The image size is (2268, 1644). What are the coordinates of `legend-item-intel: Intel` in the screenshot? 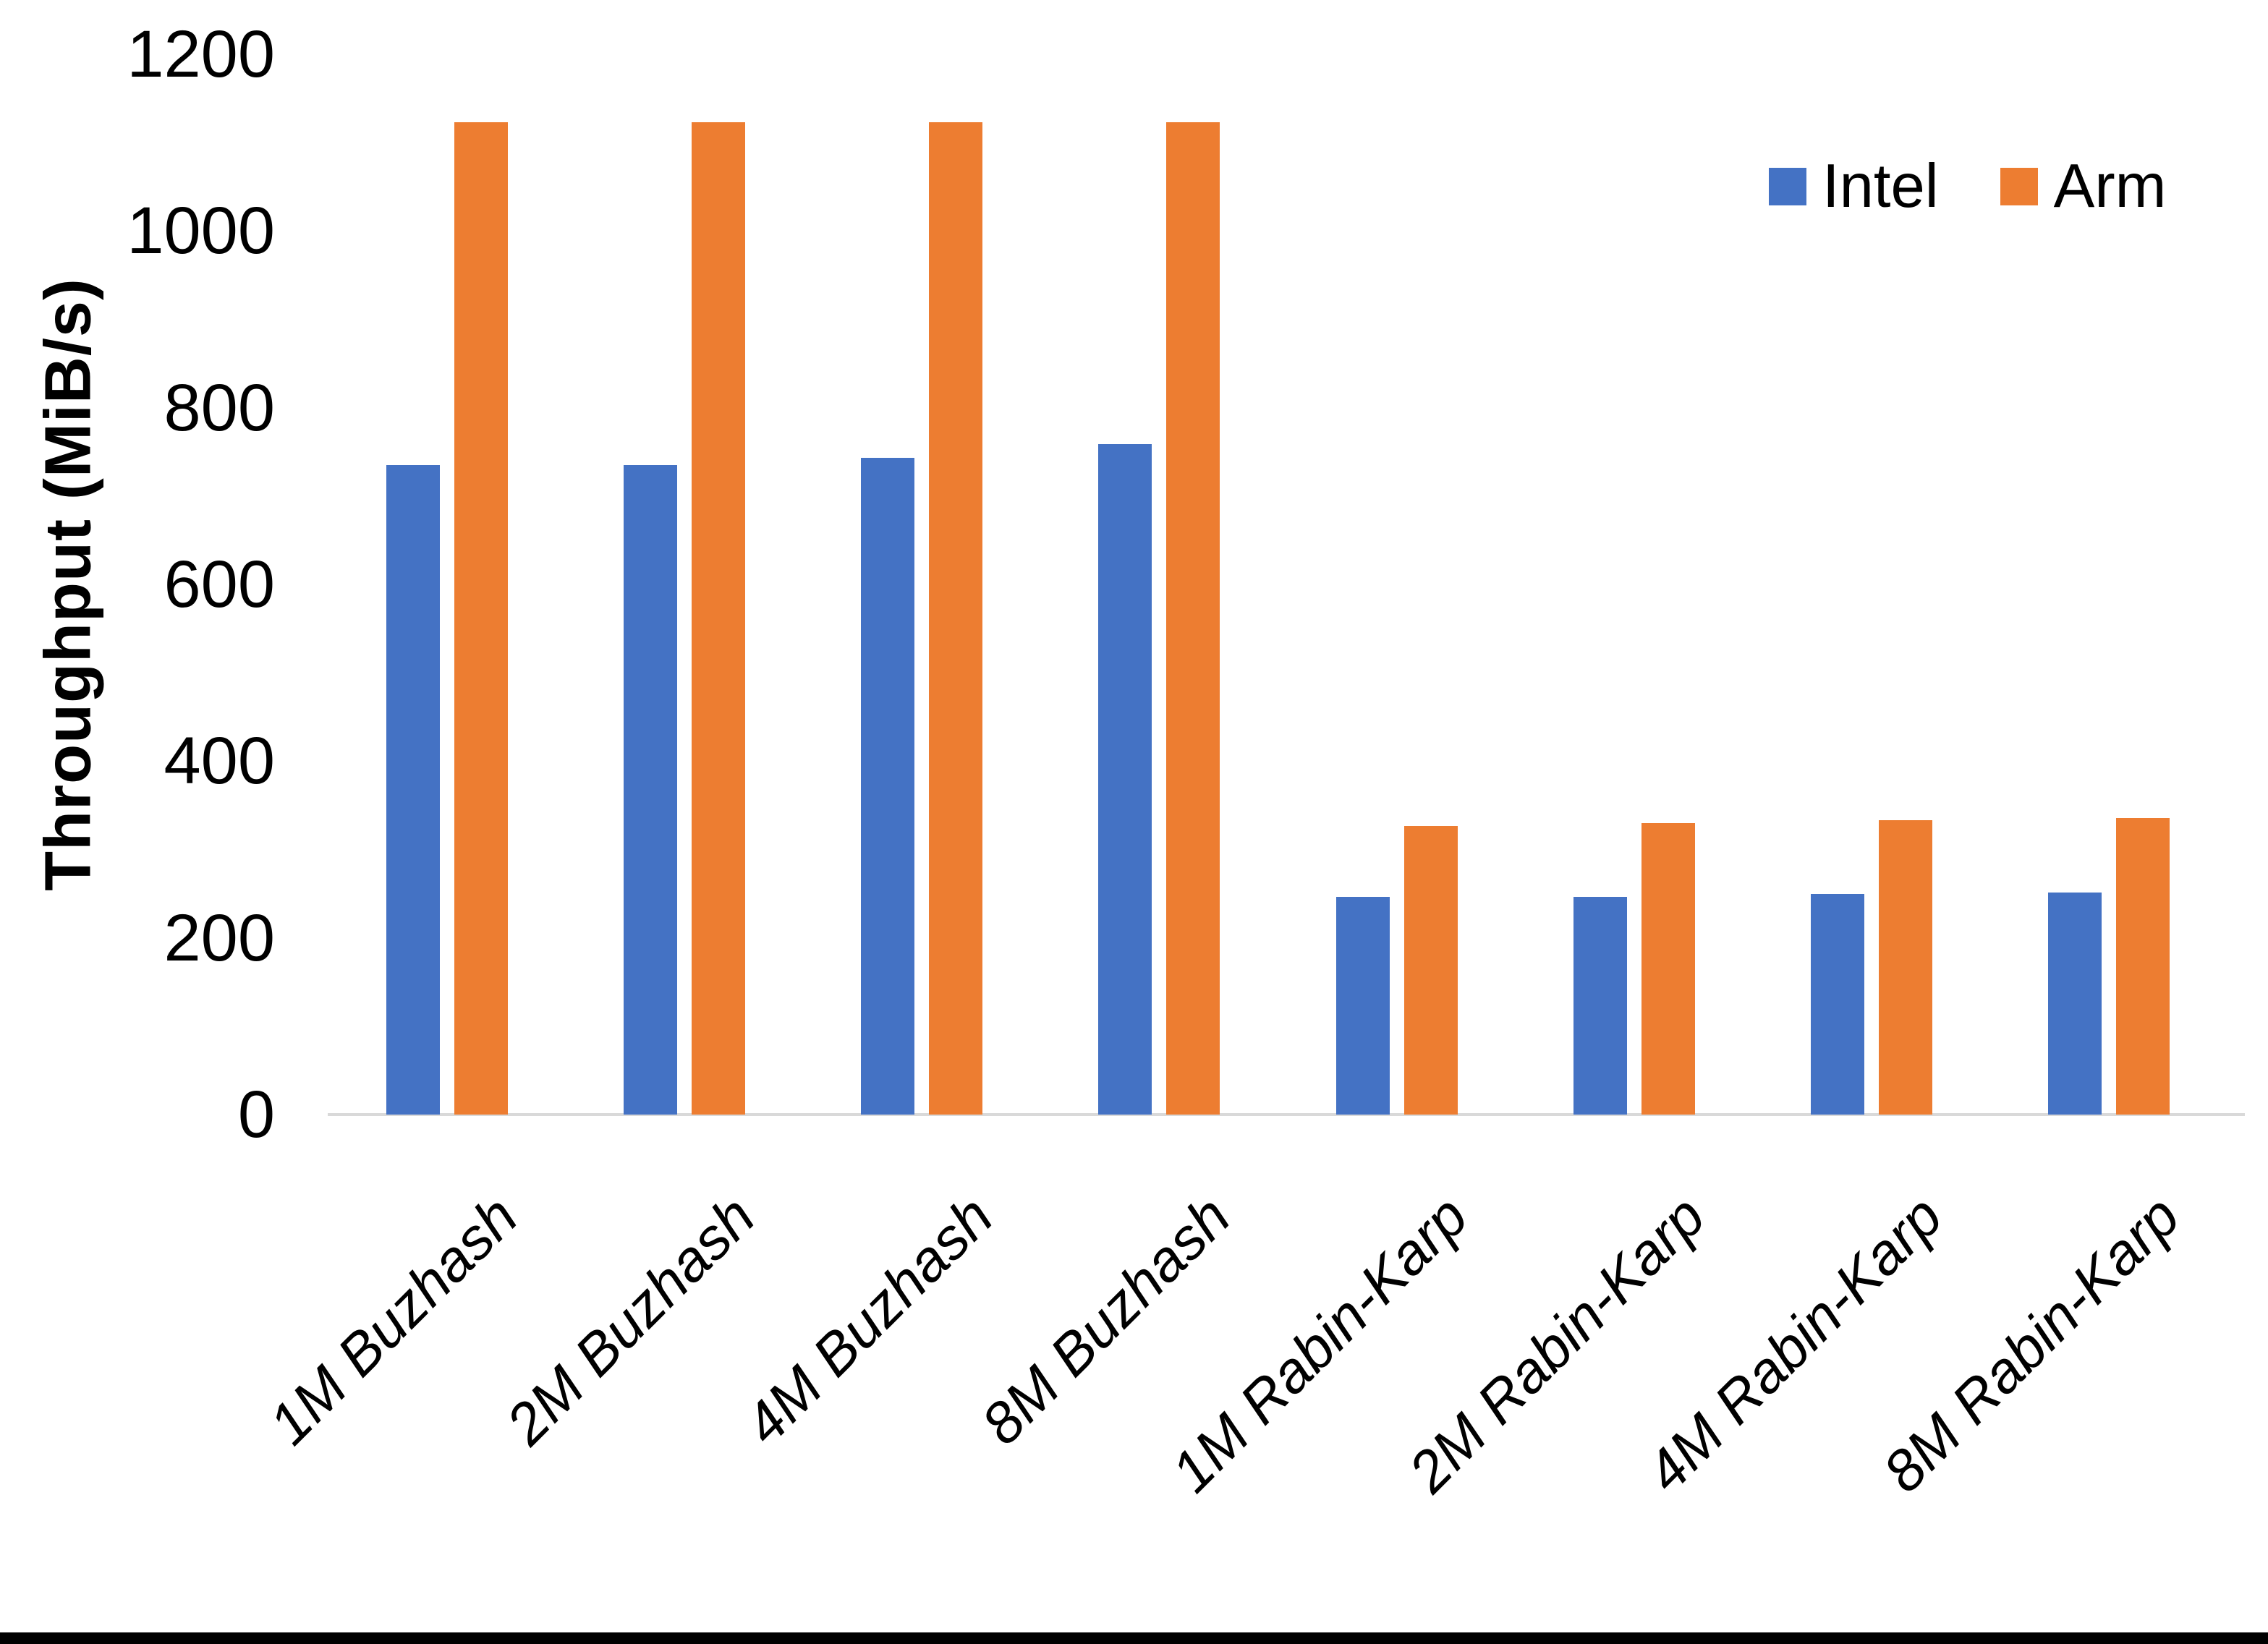 It's located at (1854, 186).